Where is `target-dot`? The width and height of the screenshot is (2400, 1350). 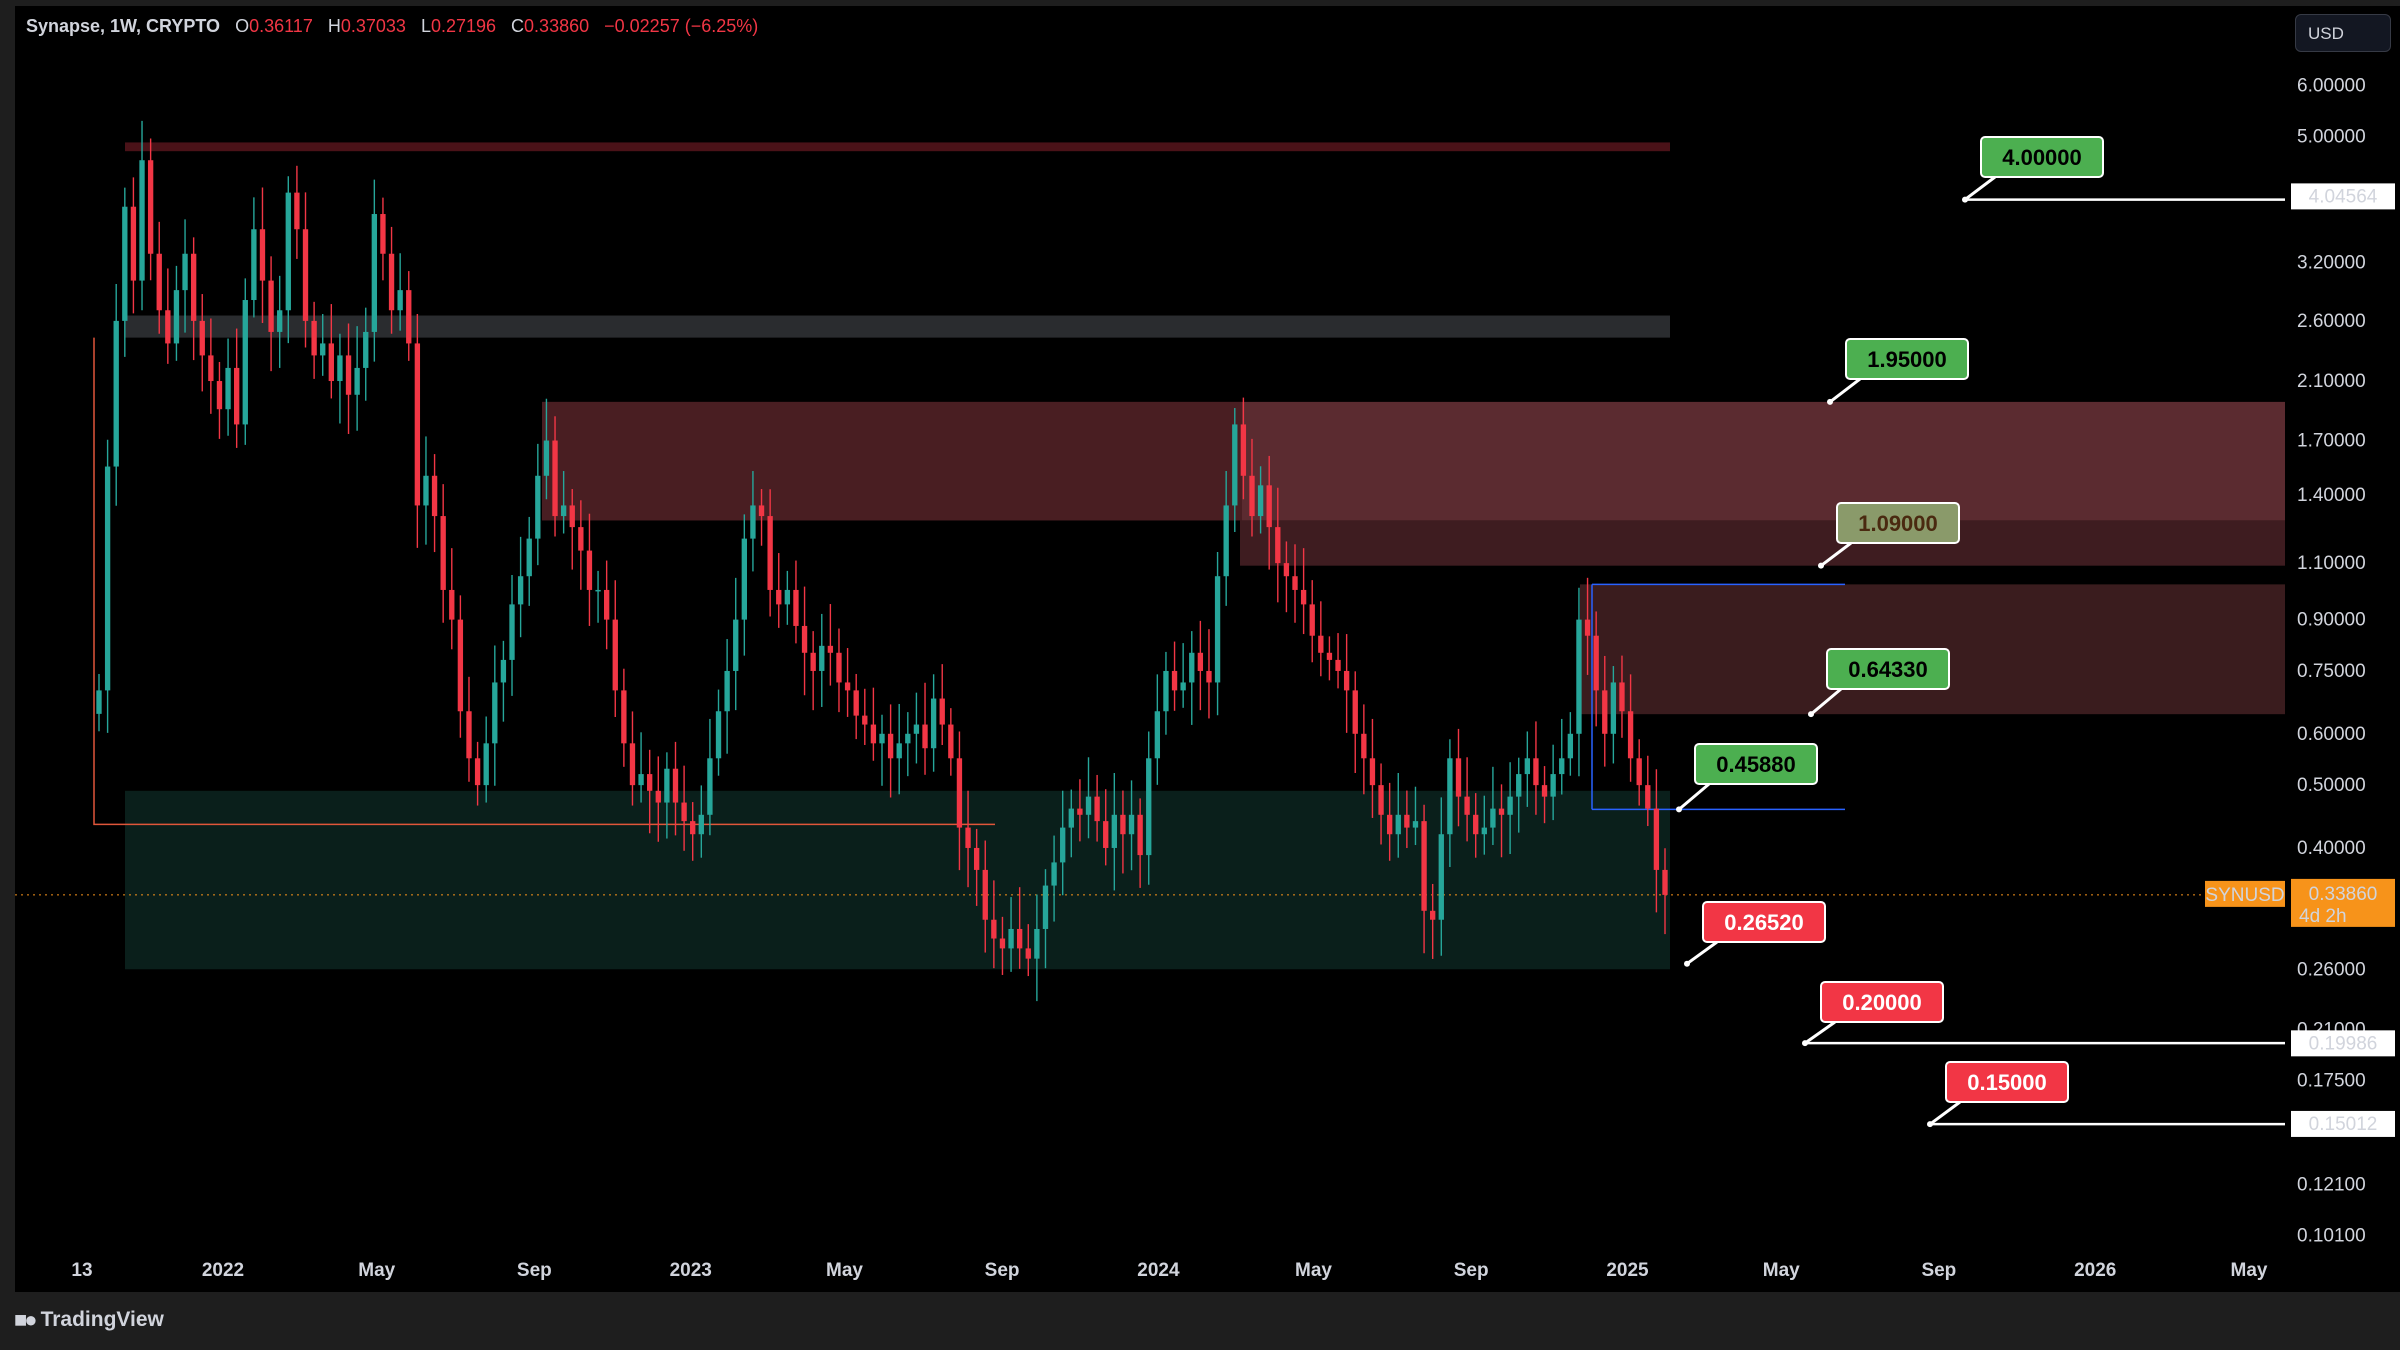
target-dot is located at coordinates (1930, 1124).